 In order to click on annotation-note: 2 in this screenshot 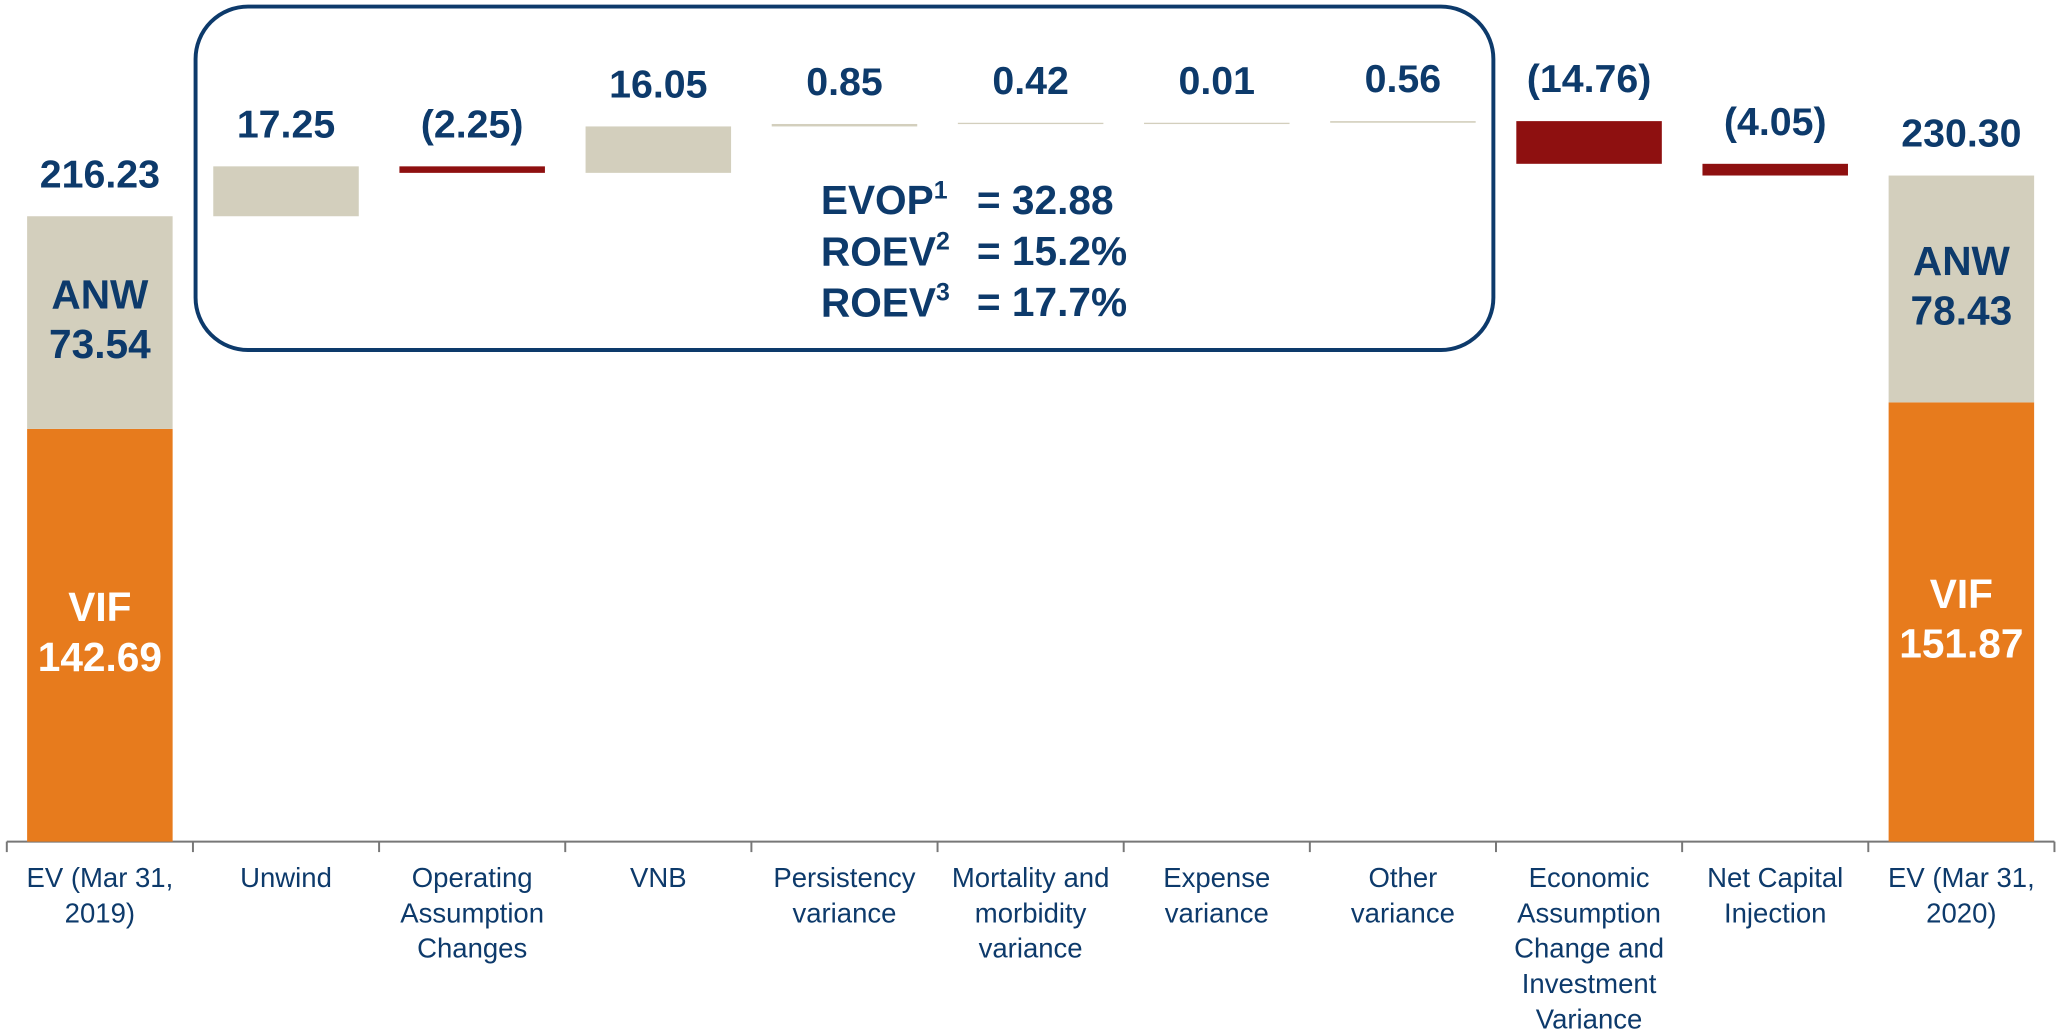, I will do `click(943, 241)`.